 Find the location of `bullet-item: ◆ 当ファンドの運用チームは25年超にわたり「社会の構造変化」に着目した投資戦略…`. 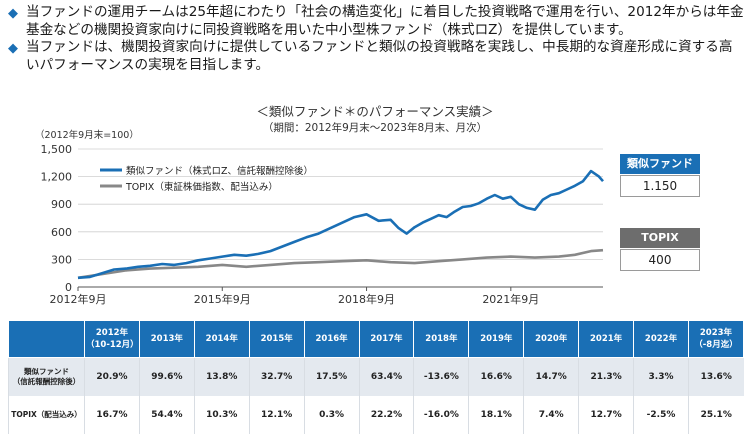

bullet-item: ◆ 当ファンドの運用チームは25年超にわたり「社会の構造変化」に着目した投資戦略… is located at coordinates (376, 21).